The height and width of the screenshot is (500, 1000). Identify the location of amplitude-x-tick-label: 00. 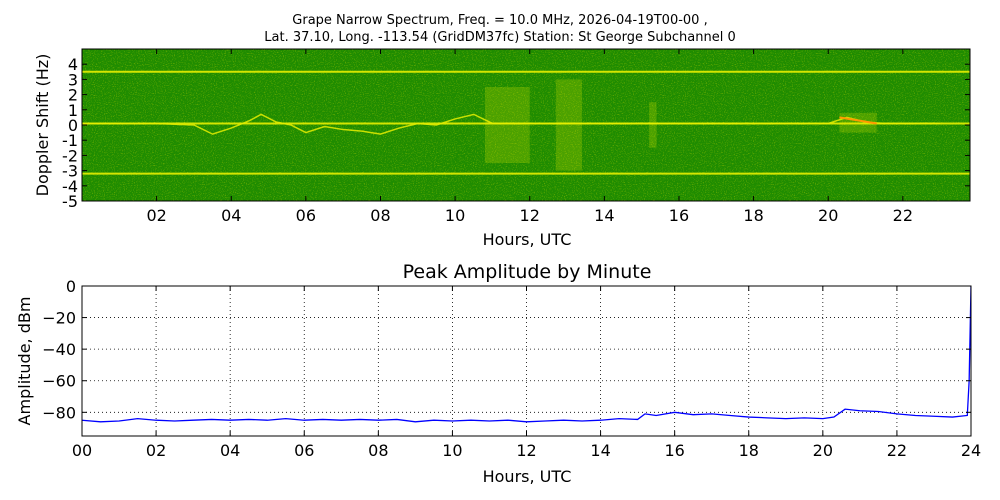
(82, 450).